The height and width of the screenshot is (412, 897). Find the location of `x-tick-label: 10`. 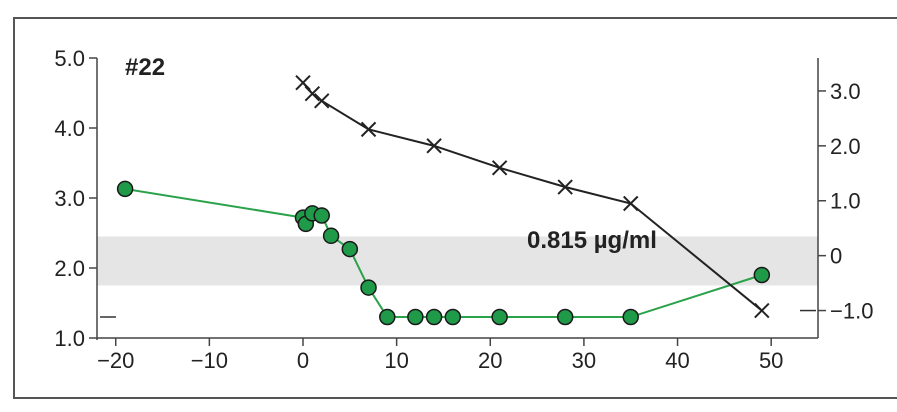

x-tick-label: 10 is located at coordinates (396, 360).